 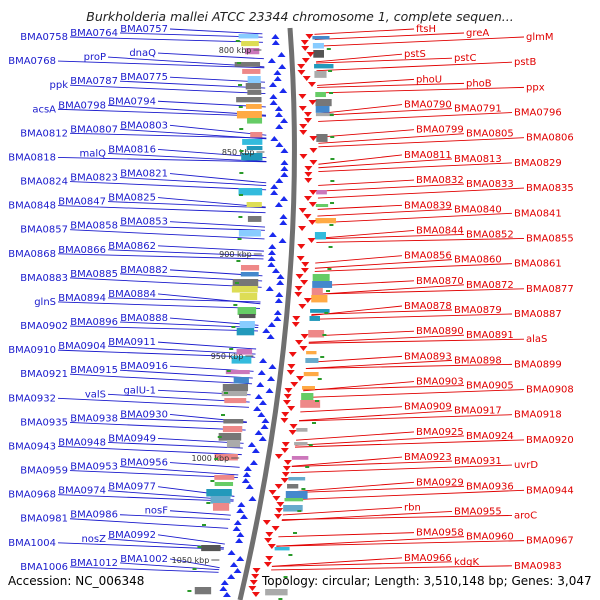 I want to click on gene-label: BMA0775, so click(x=144, y=77).